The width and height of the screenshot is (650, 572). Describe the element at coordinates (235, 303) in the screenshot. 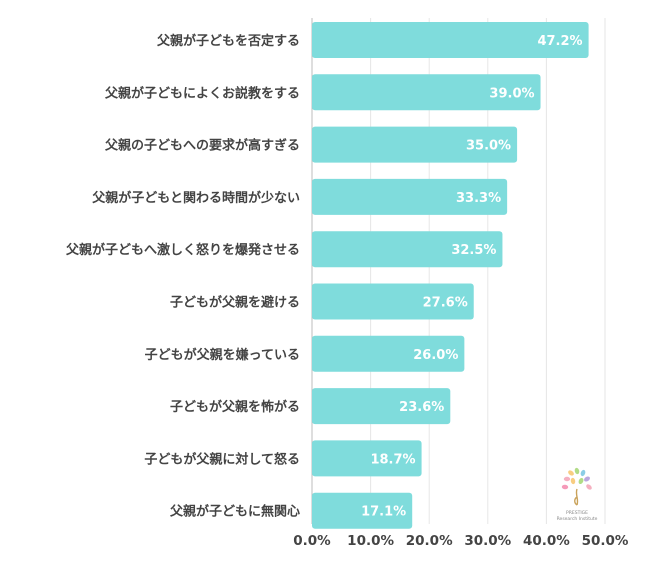

I see `category-label-6: 子どもが父親を避ける` at that location.